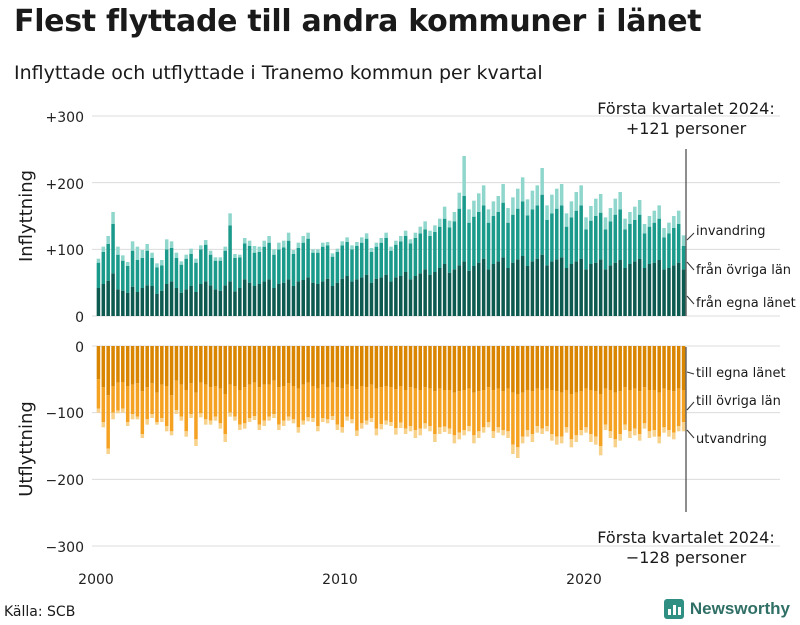  What do you see at coordinates (726, 609) in the screenshot?
I see `brand-logo: Newsworthy` at bounding box center [726, 609].